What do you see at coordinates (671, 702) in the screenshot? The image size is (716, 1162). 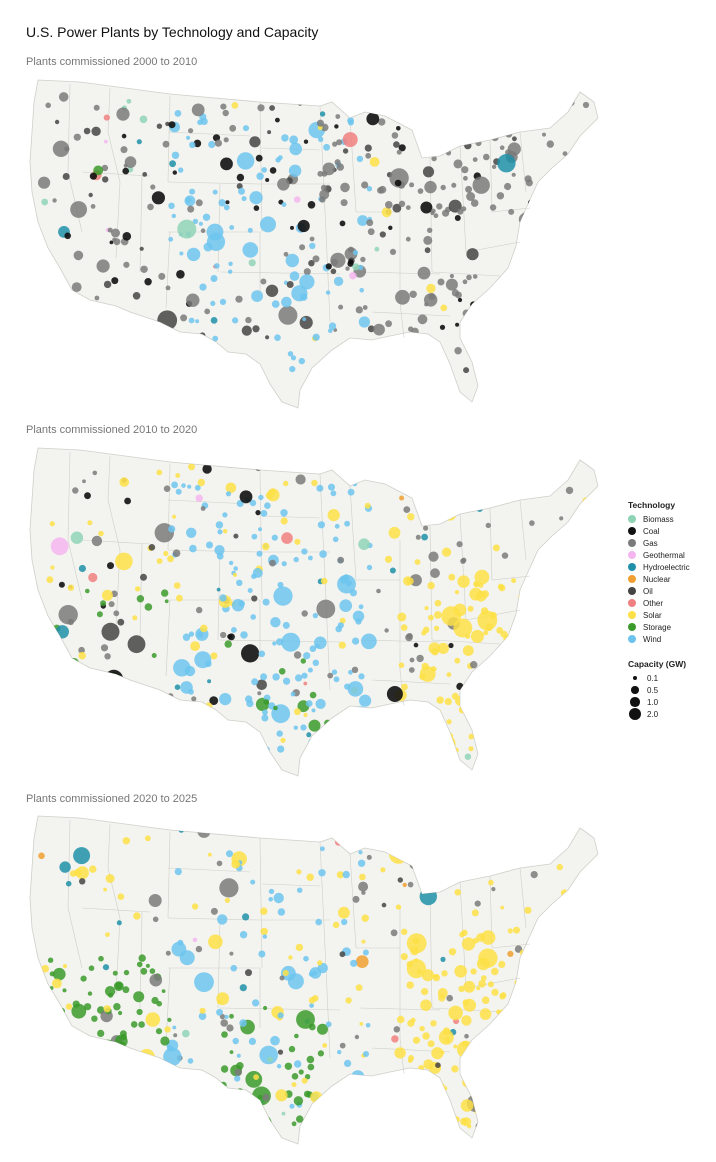 I see `capacity-legend-item: 1.0` at bounding box center [671, 702].